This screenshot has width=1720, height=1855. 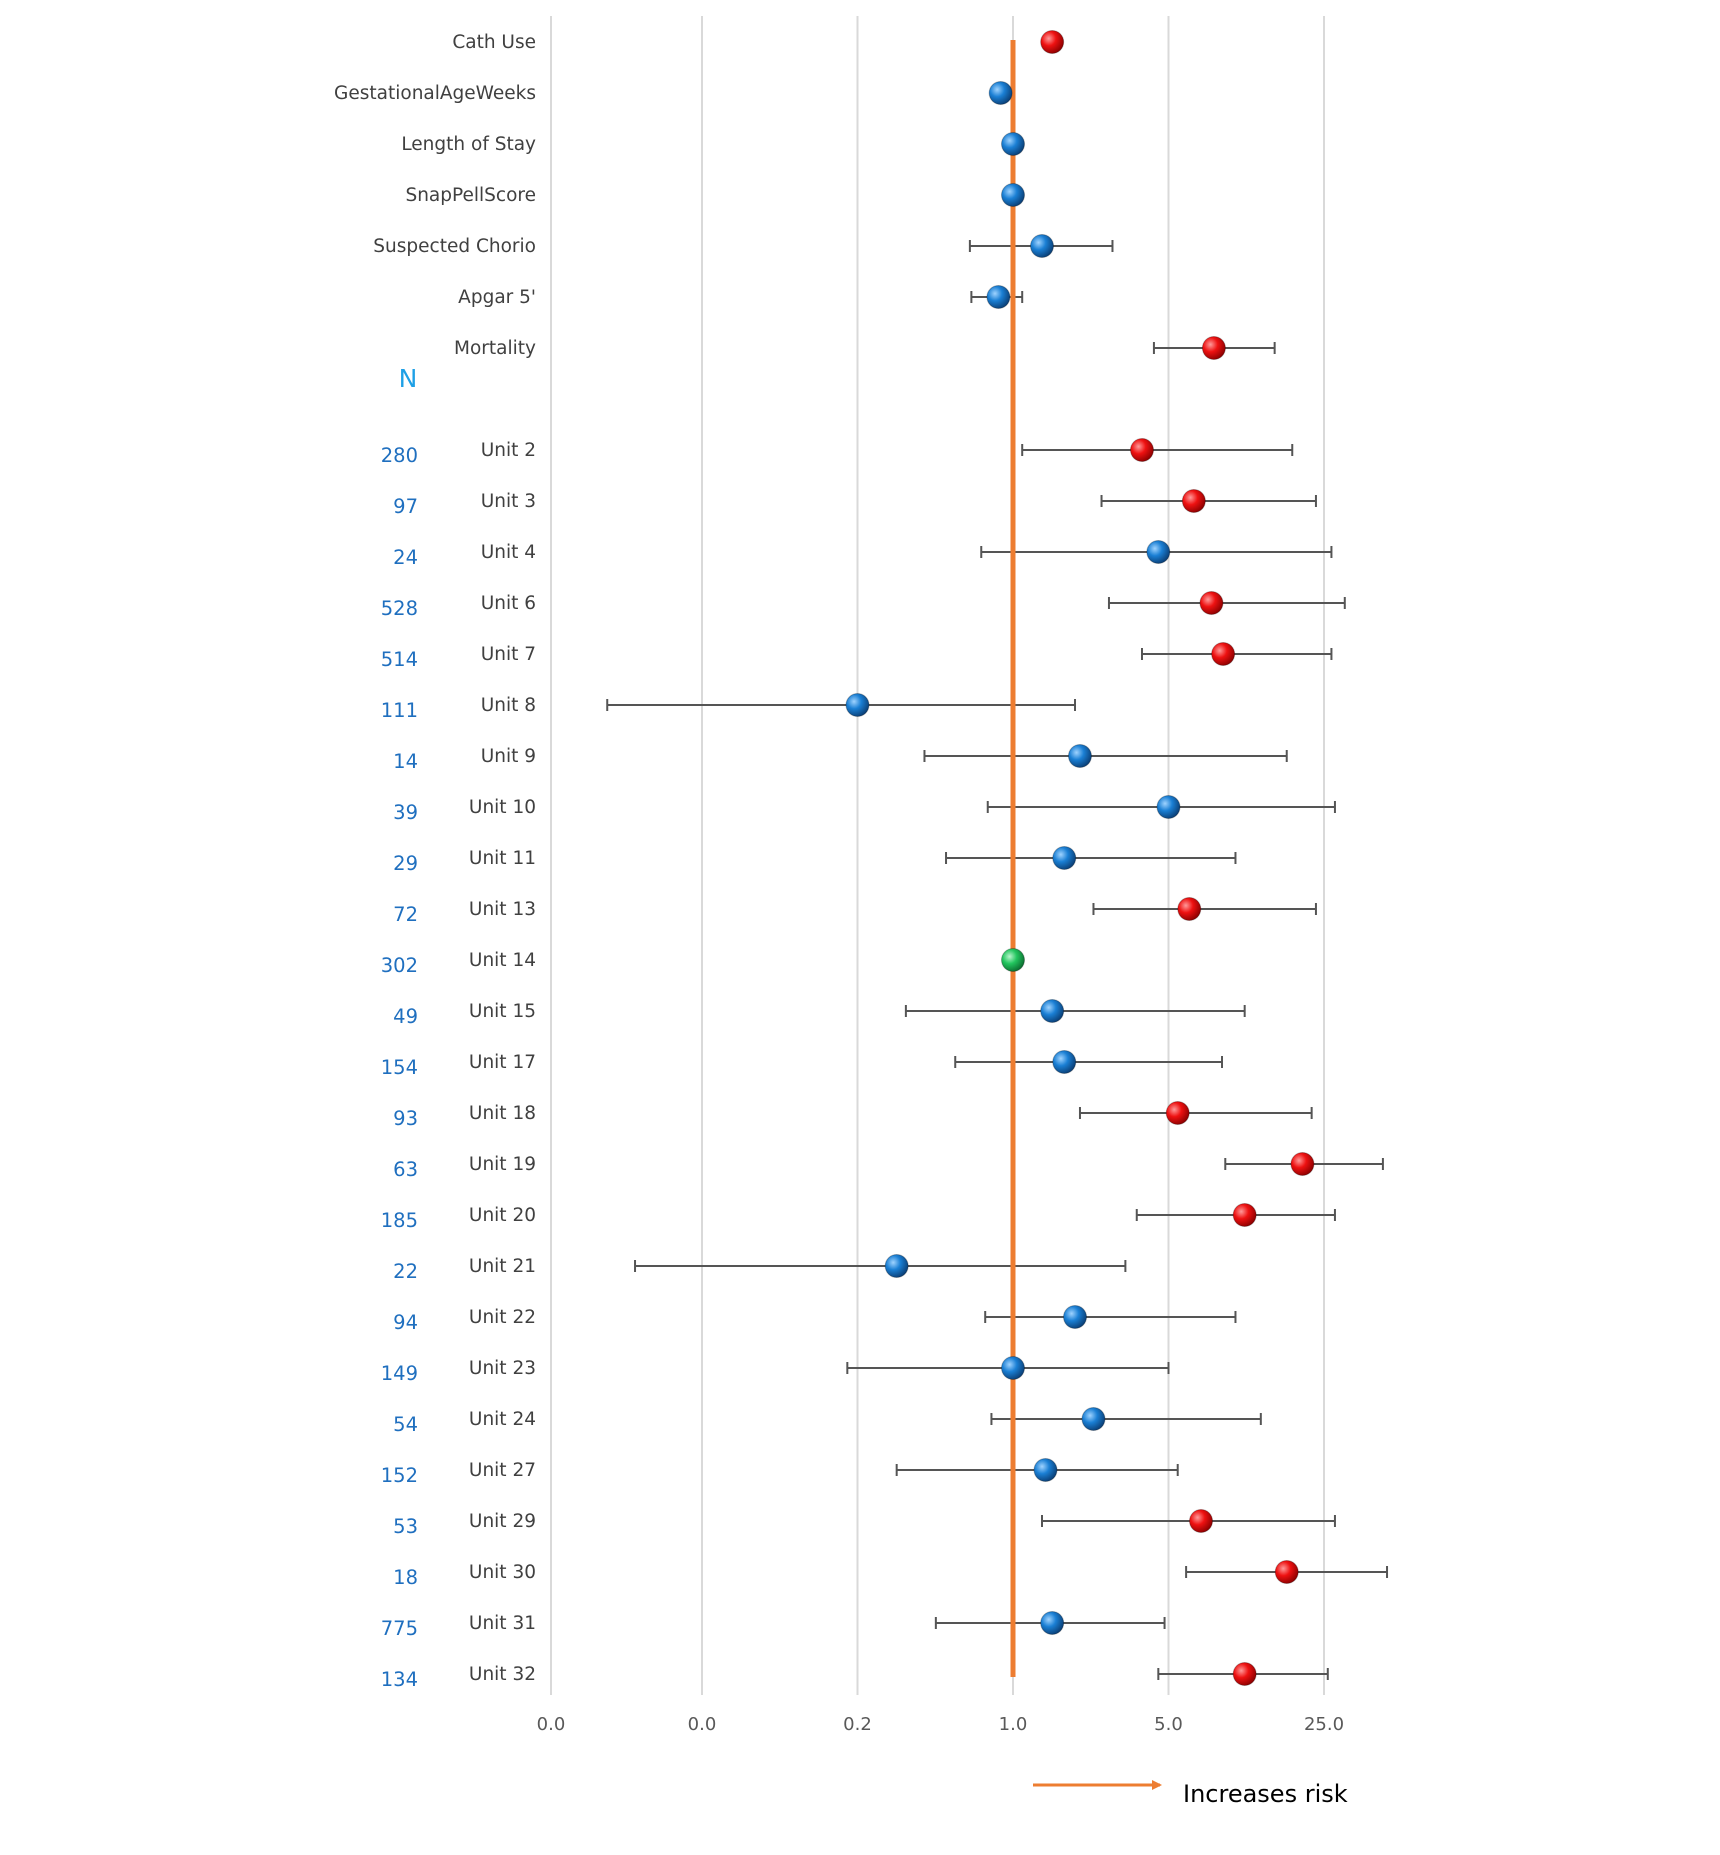 What do you see at coordinates (405, 1016) in the screenshot?
I see `n-label: 49` at bounding box center [405, 1016].